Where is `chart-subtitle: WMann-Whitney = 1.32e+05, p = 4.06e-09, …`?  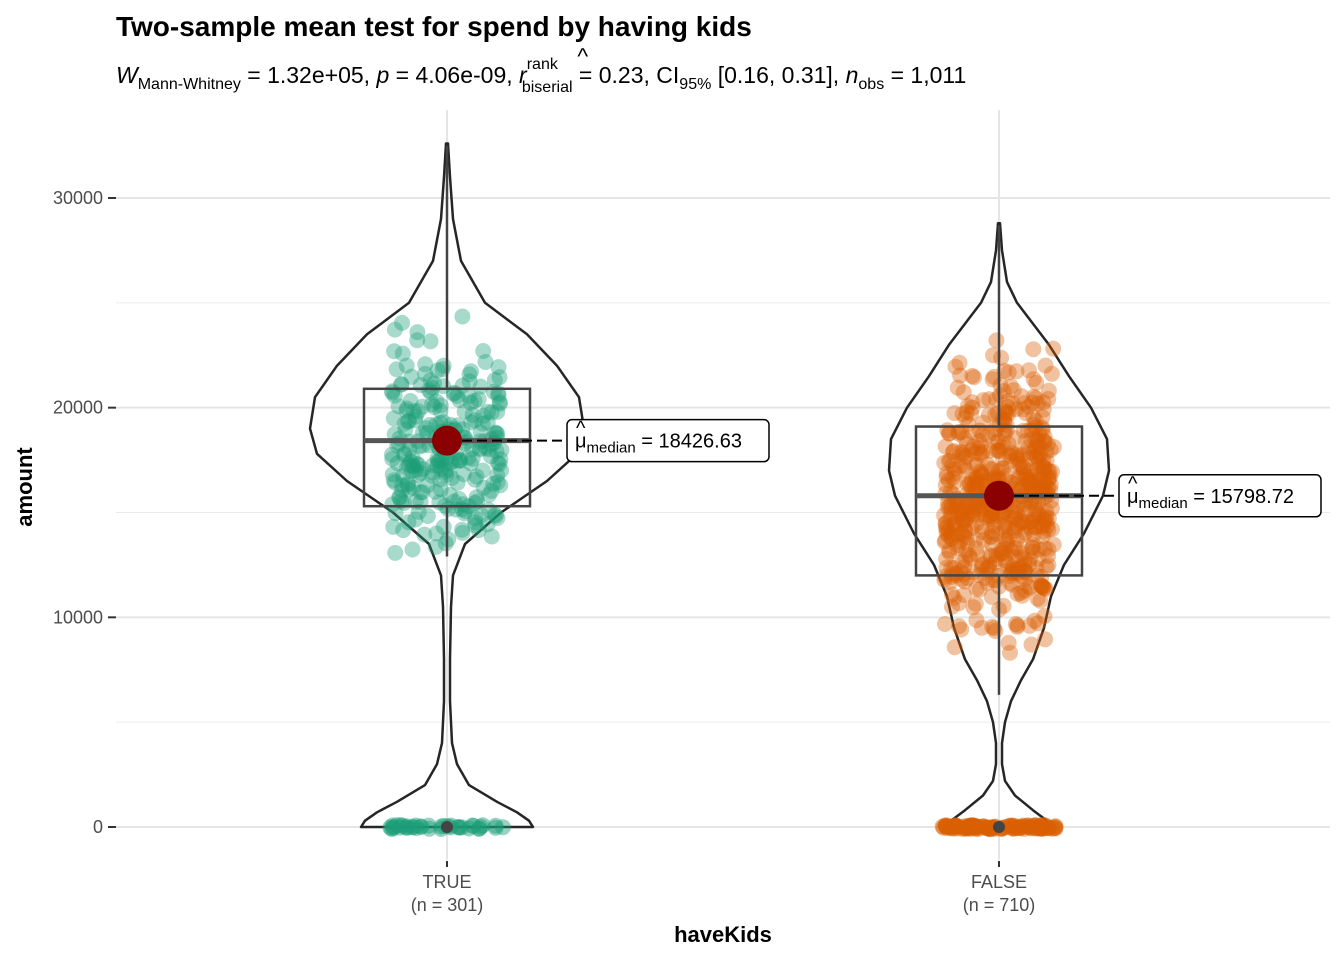
chart-subtitle: WMann-Whitney = 1.32e+05, p = 4.06e-09, … is located at coordinates (541, 76).